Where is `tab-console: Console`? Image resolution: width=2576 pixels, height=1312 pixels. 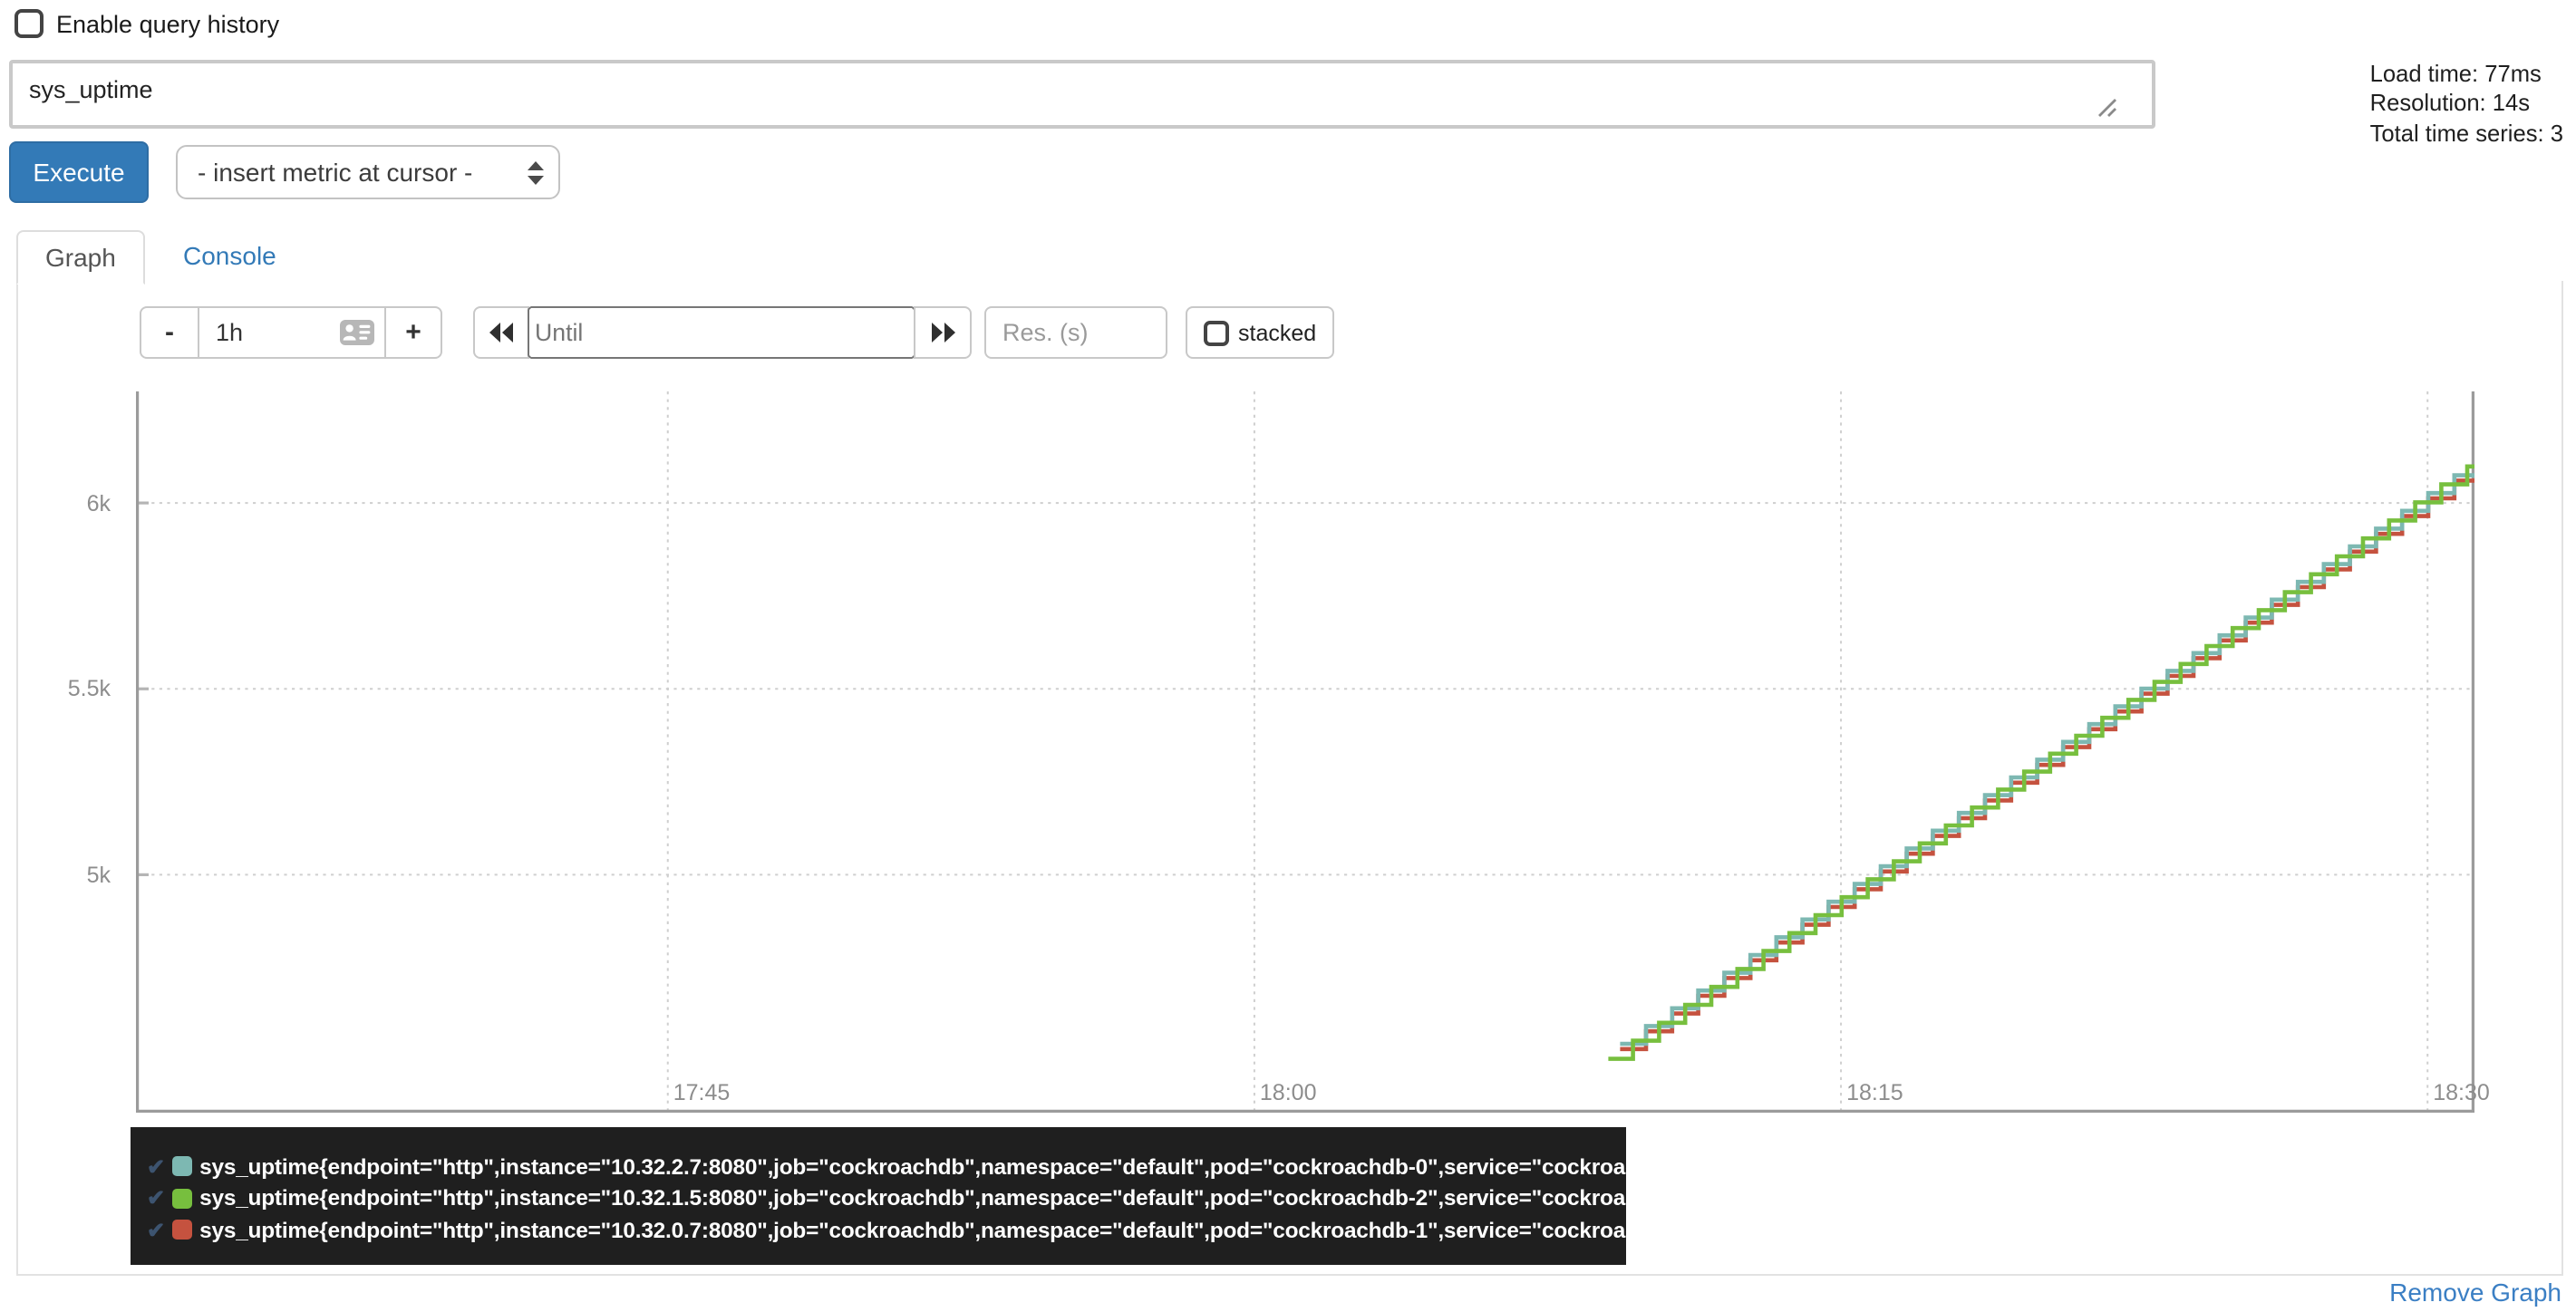
tab-console: Console is located at coordinates (229, 256).